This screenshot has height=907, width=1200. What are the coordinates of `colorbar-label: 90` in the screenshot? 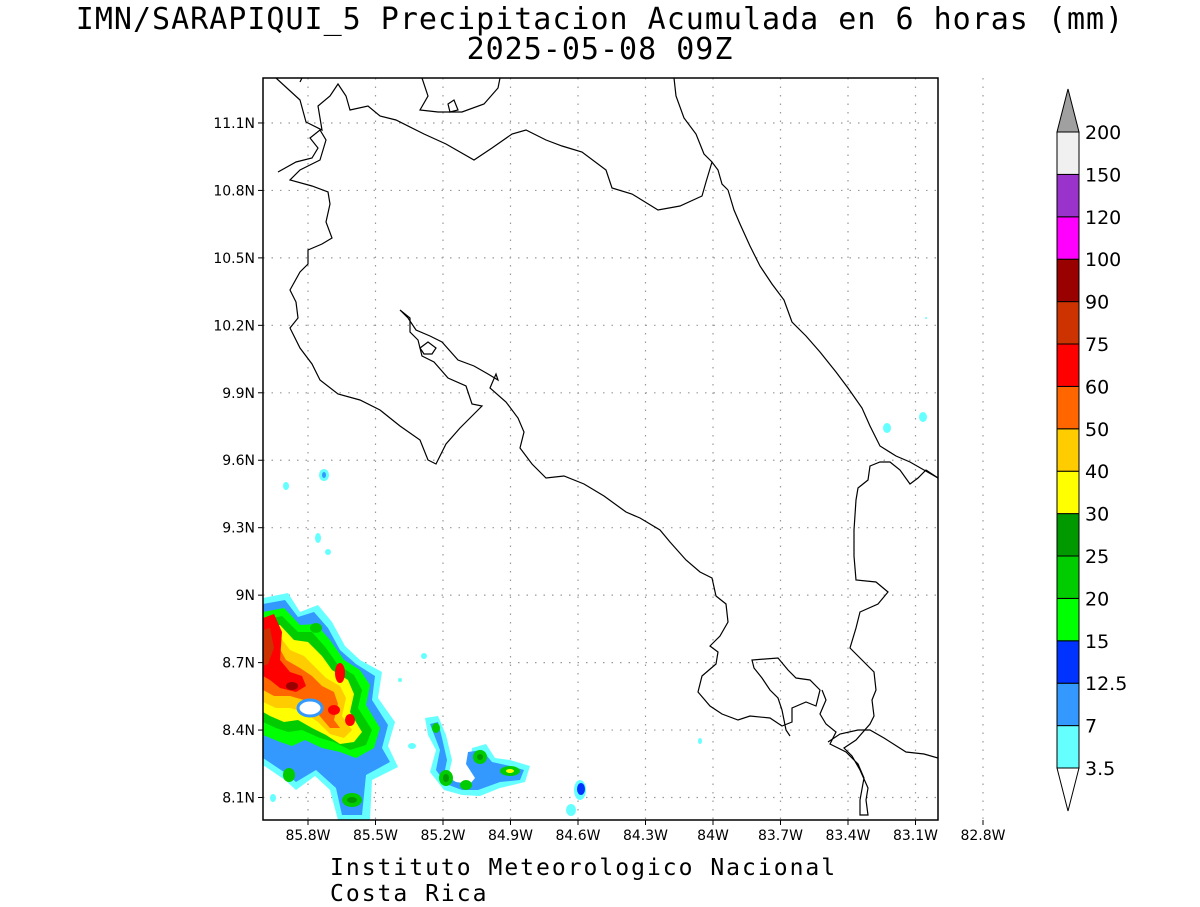 It's located at (1097, 303).